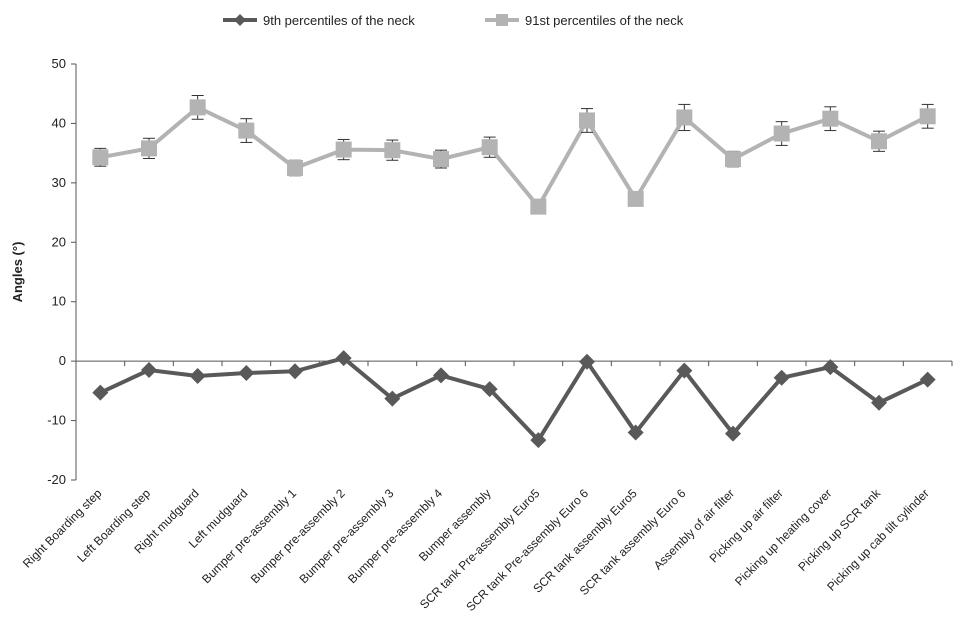 This screenshot has height=637, width=956. Describe the element at coordinates (62, 360) in the screenshot. I see `y-tick-label: 0` at that location.